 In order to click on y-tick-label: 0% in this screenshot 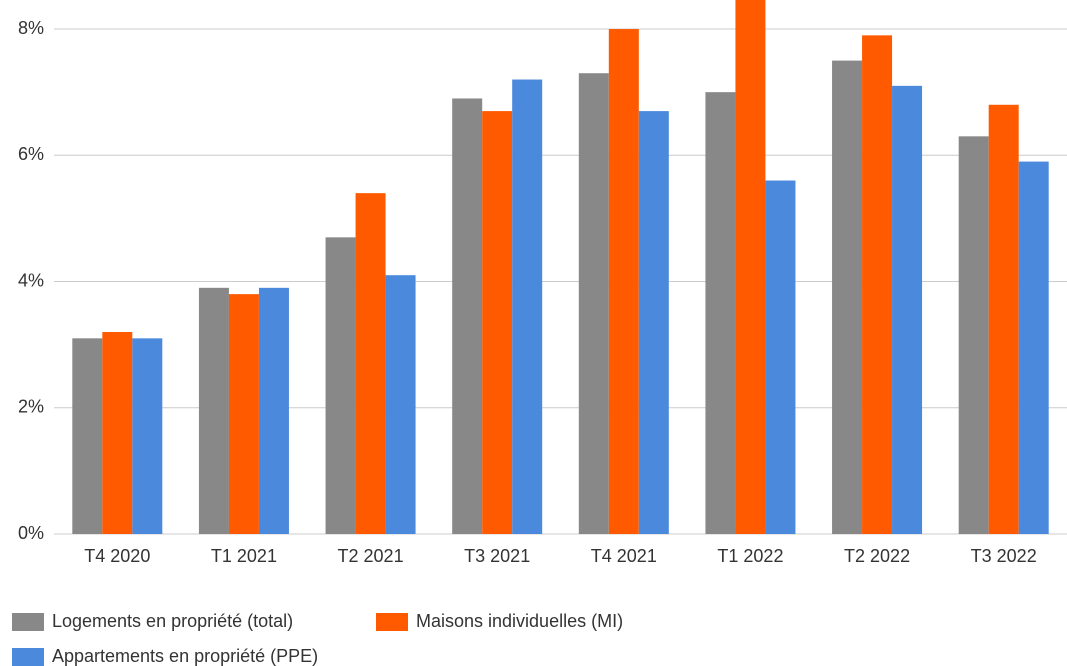, I will do `click(31, 533)`.